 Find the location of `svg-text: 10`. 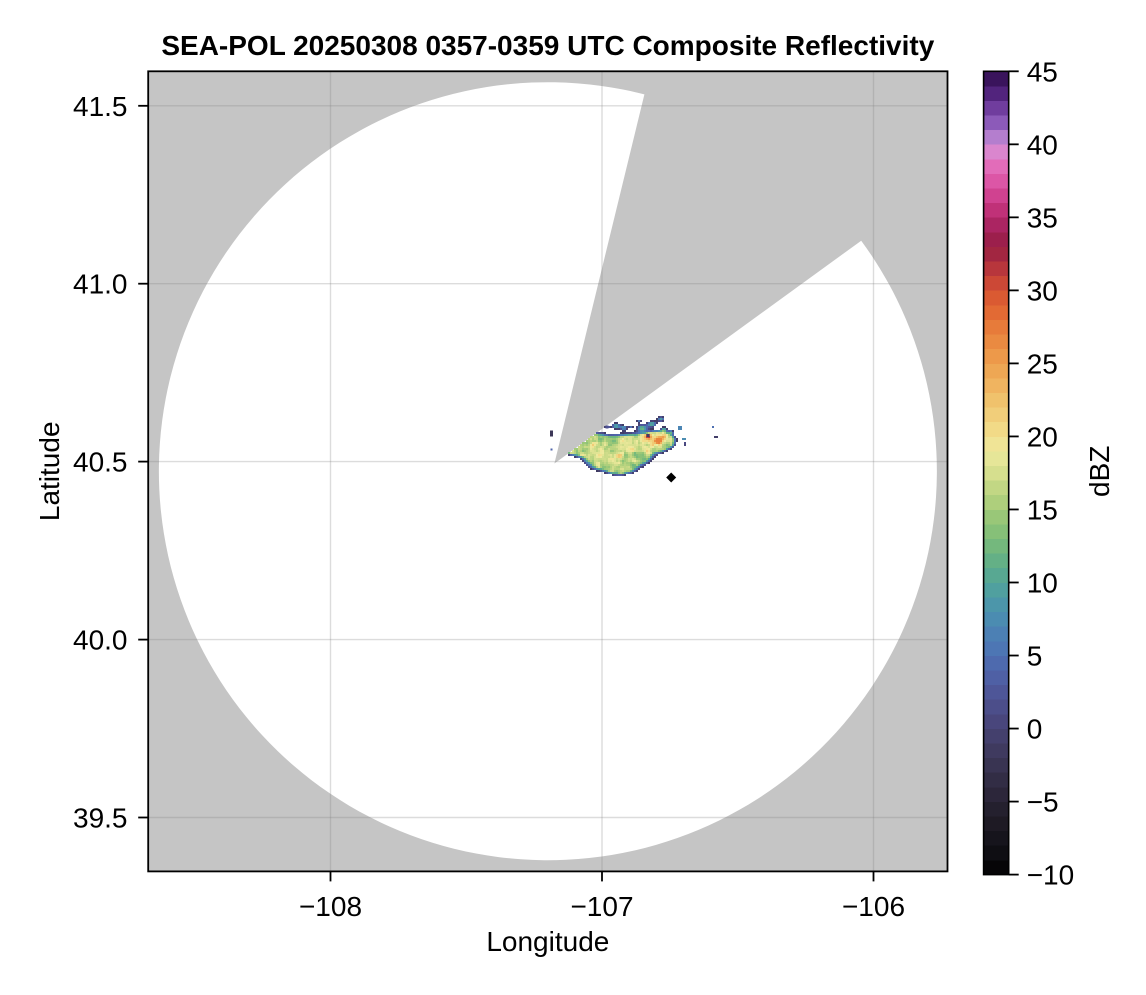

svg-text: 10 is located at coordinates (1042, 582).